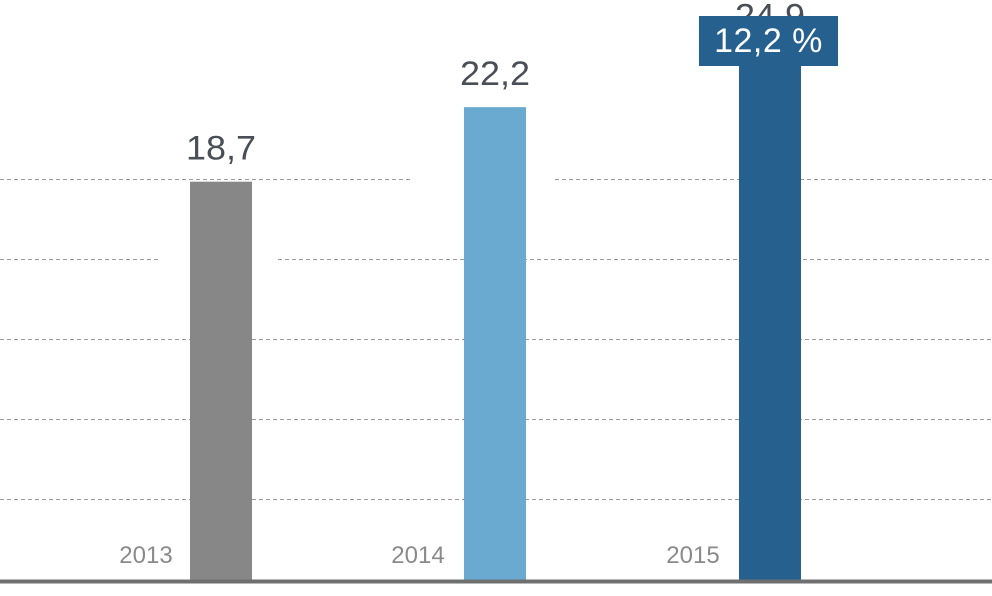 Image resolution: width=992 pixels, height=596 pixels. Describe the element at coordinates (221, 149) in the screenshot. I see `value-label-2013: 18,7` at that location.